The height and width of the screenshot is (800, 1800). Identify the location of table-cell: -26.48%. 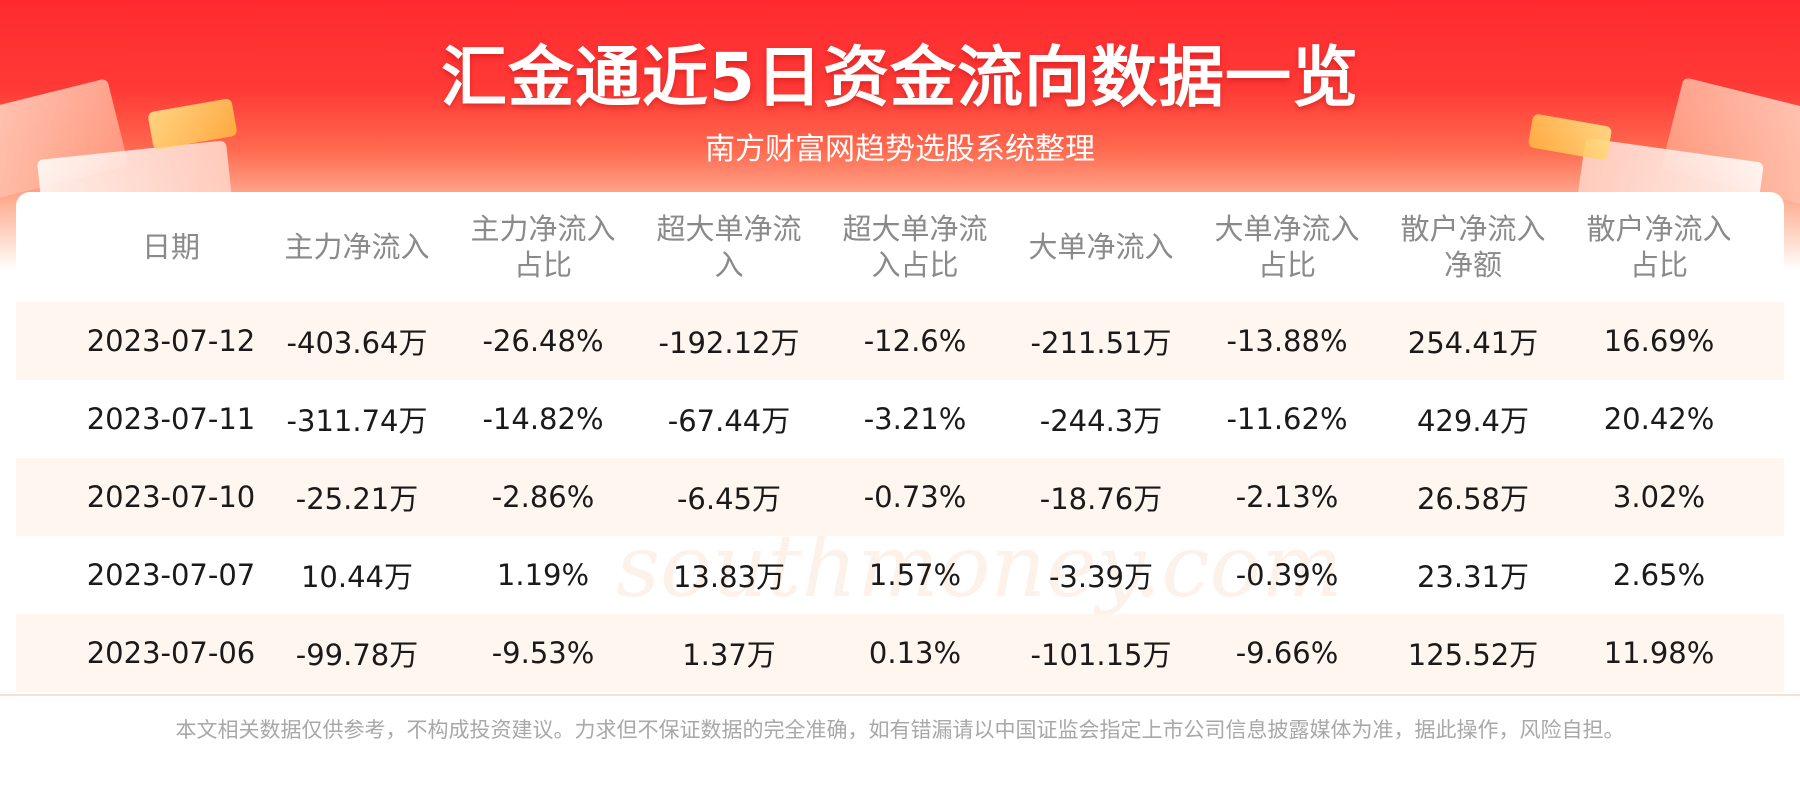
(543, 341).